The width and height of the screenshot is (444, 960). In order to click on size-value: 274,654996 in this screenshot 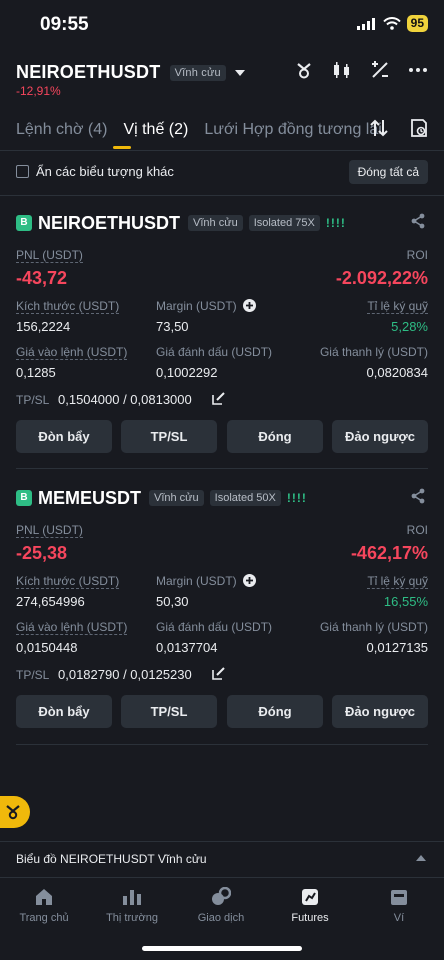, I will do `click(50, 601)`.